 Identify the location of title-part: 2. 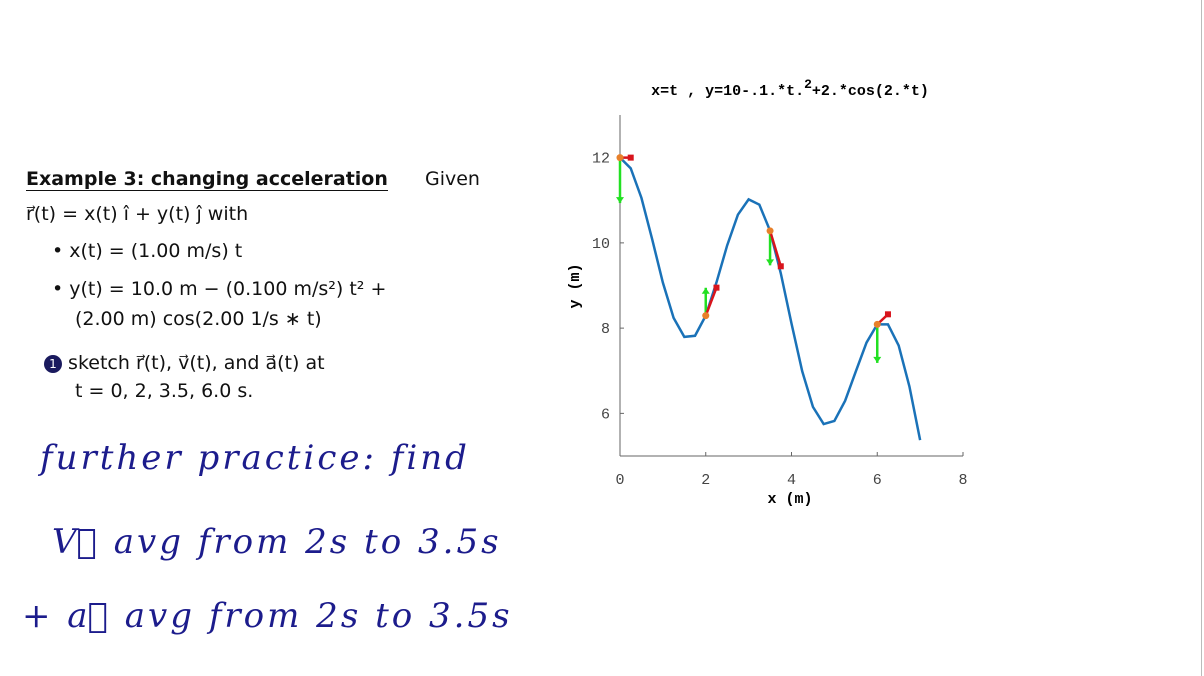
(808, 84).